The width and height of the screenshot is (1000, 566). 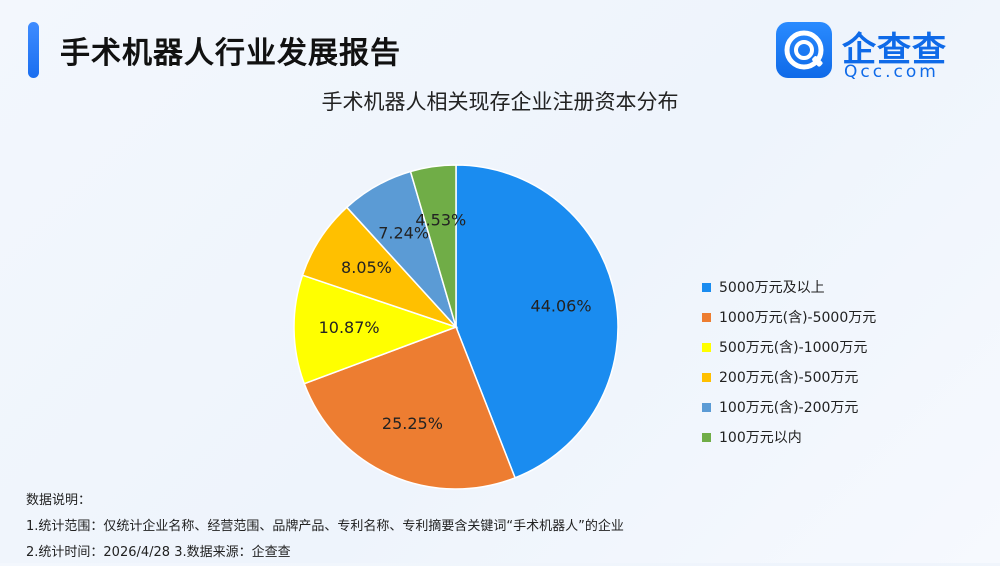 I want to click on logo-domain: Qcc.com, so click(x=891, y=72).